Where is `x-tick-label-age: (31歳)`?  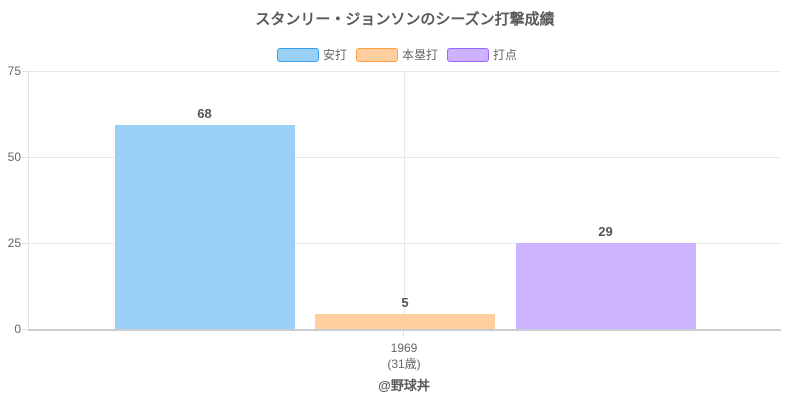 x-tick-label-age: (31歳) is located at coordinates (404, 364).